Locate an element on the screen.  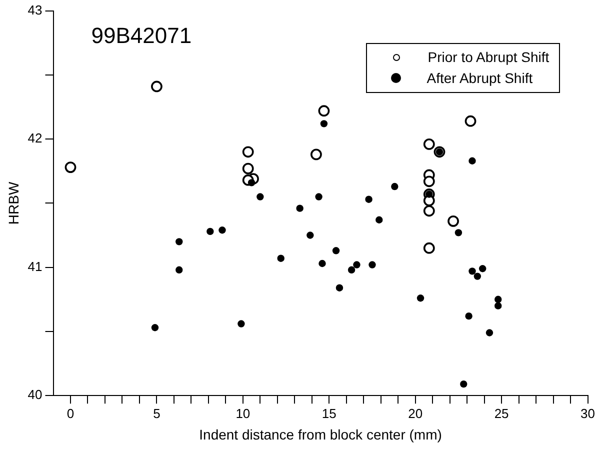
x-tick-label: 15 is located at coordinates (329, 413).